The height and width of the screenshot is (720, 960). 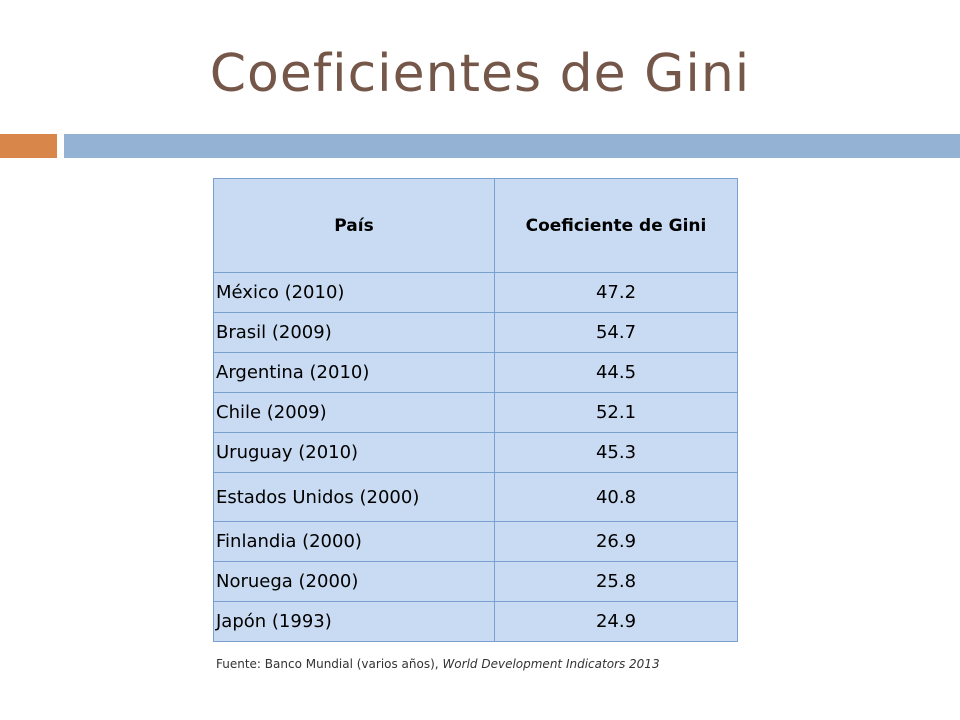 I want to click on table-row: Argentina (2010) 44.5, so click(x=475, y=372).